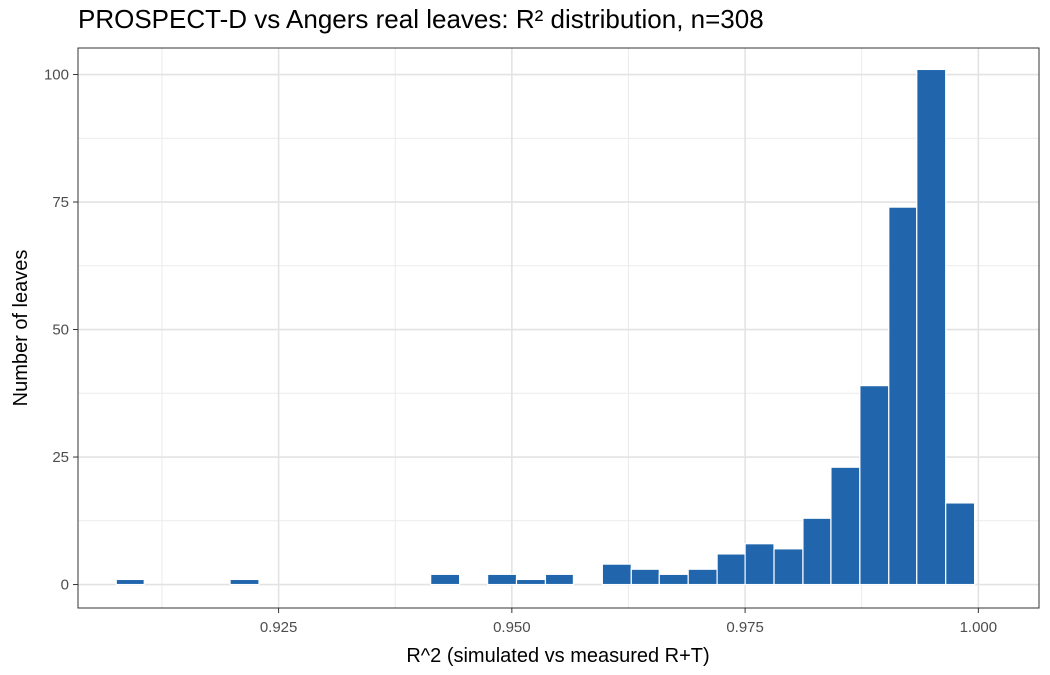 This screenshot has width=1050, height=675. Describe the element at coordinates (512, 627) in the screenshot. I see `x-tick-label: 0.950` at that location.